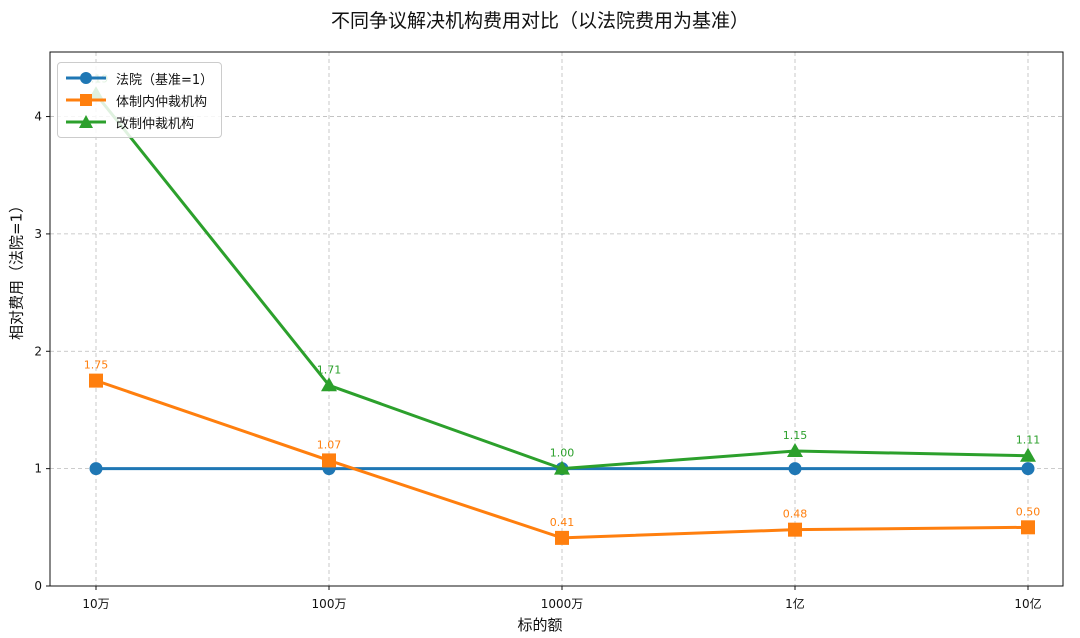  Describe the element at coordinates (38, 351) in the screenshot. I see `y-tick-label: 2` at that location.